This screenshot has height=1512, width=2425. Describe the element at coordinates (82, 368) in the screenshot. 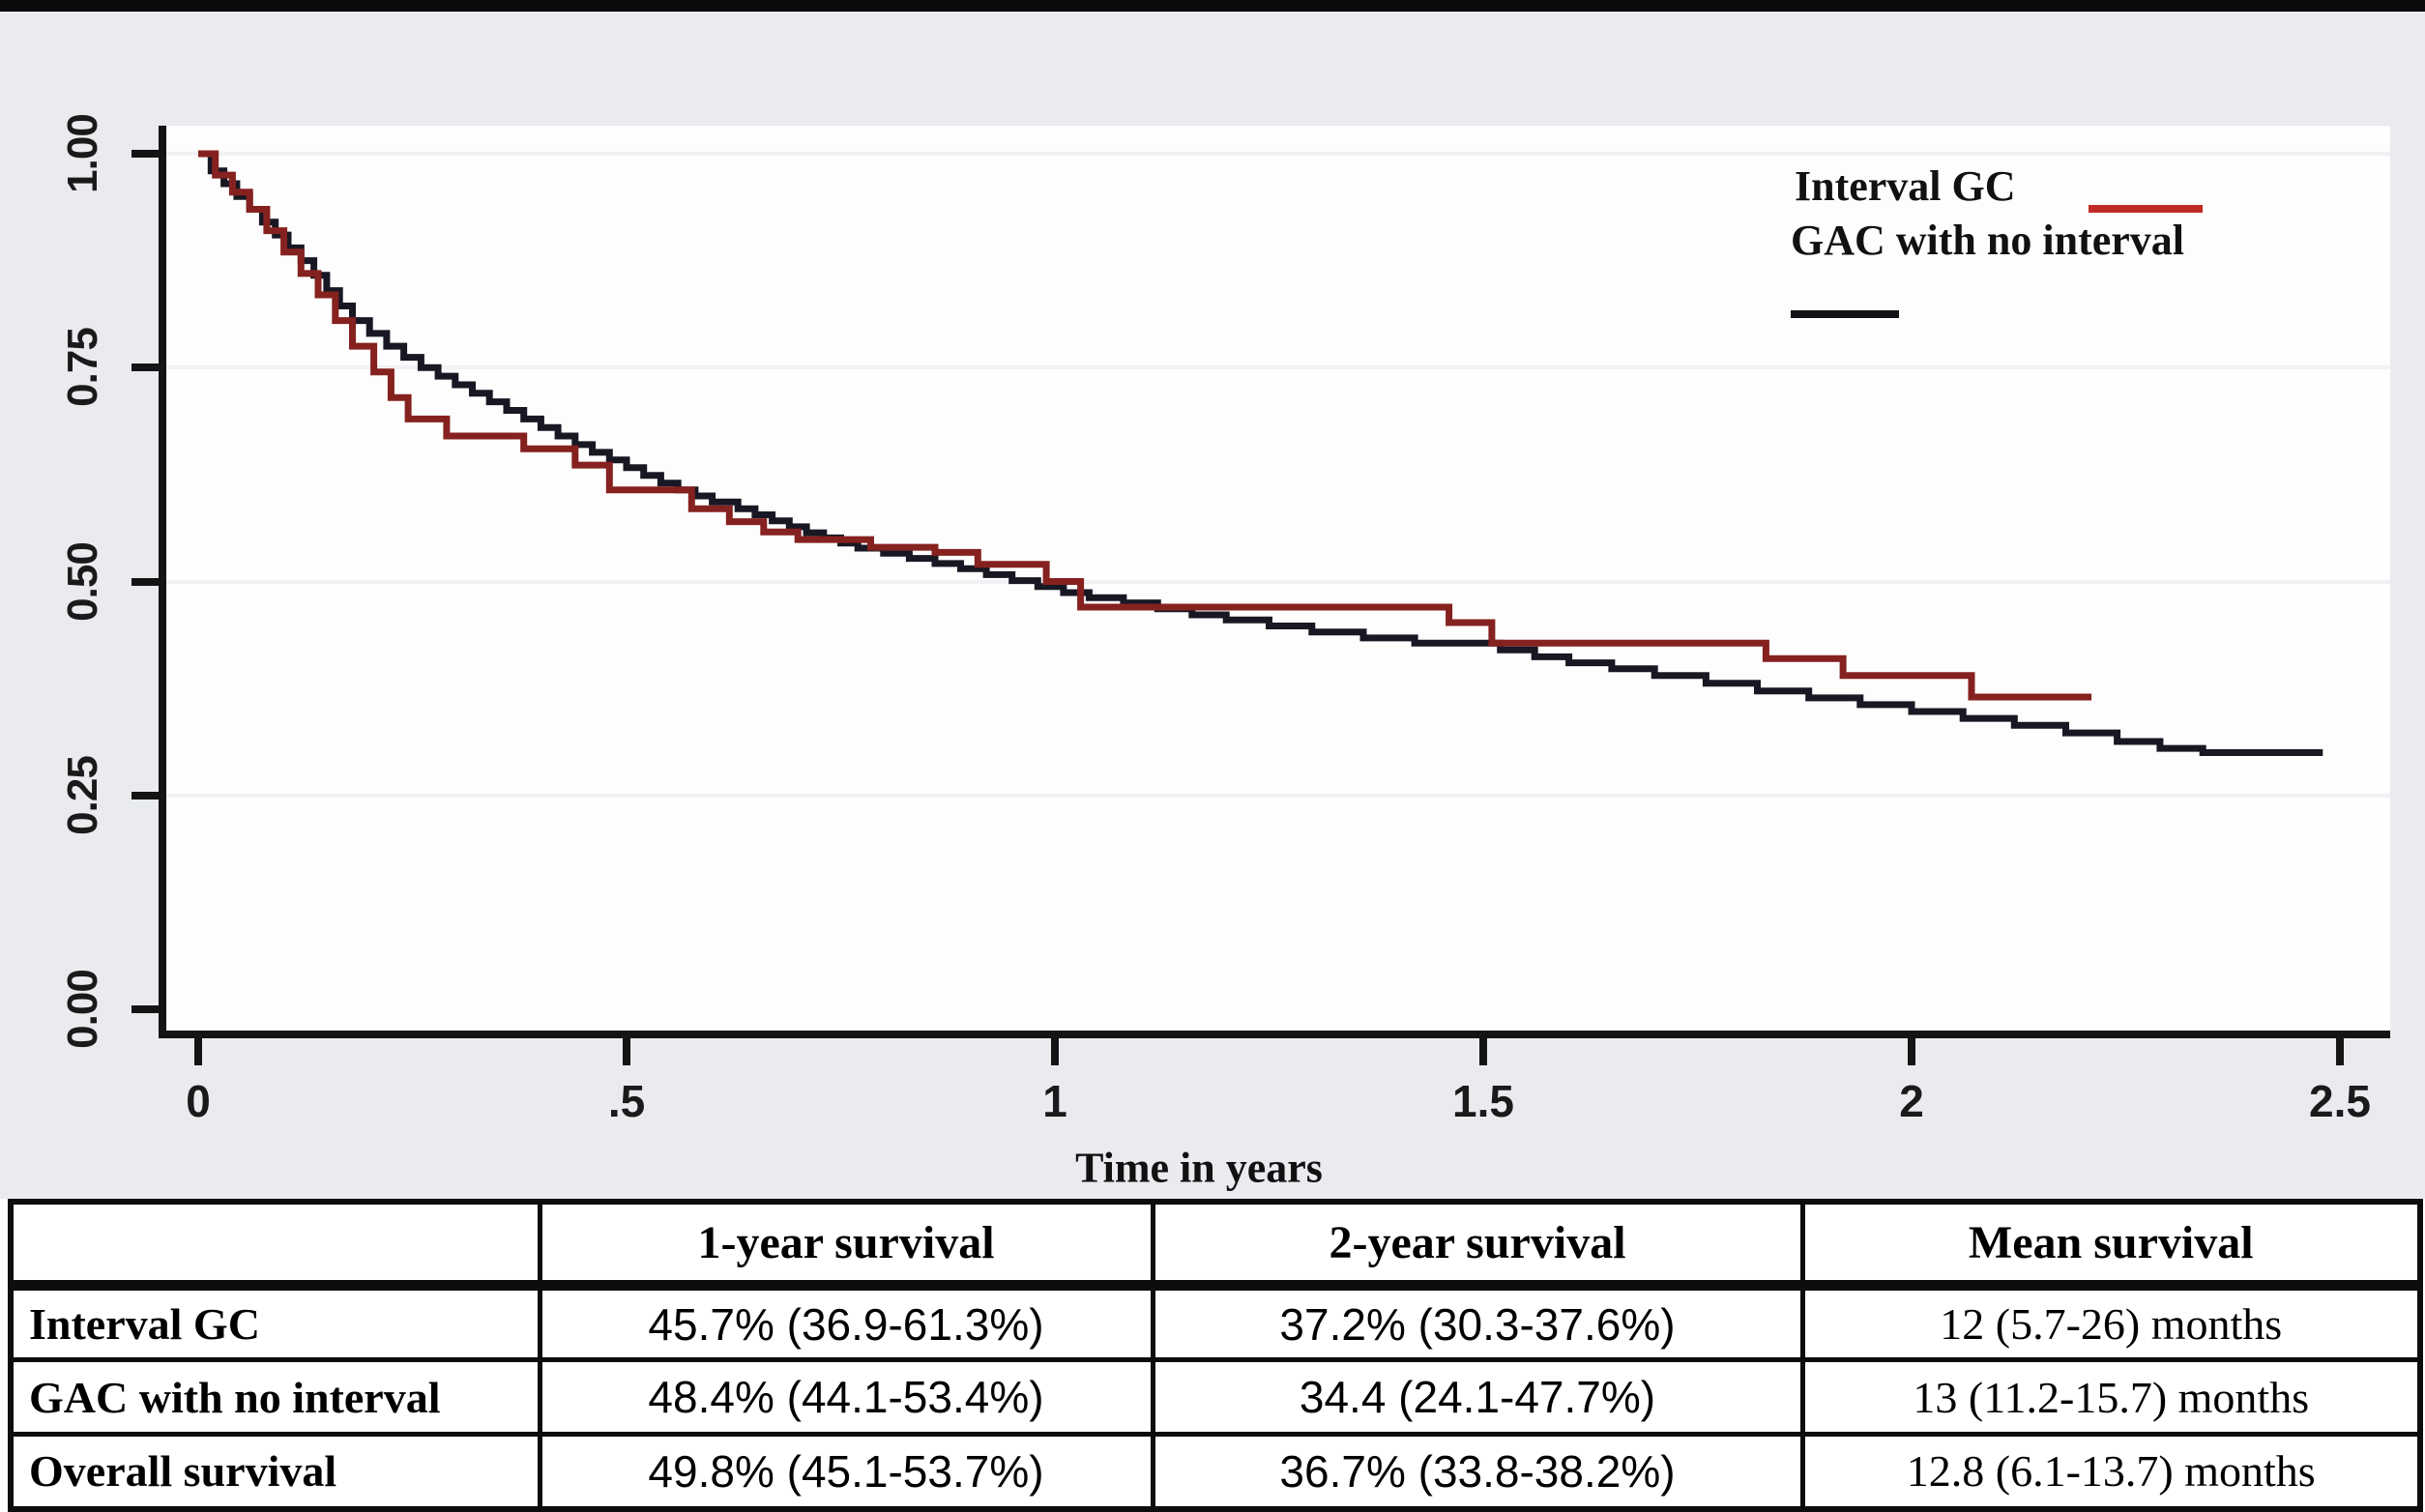

I see `y-tick-label: 0.75` at that location.